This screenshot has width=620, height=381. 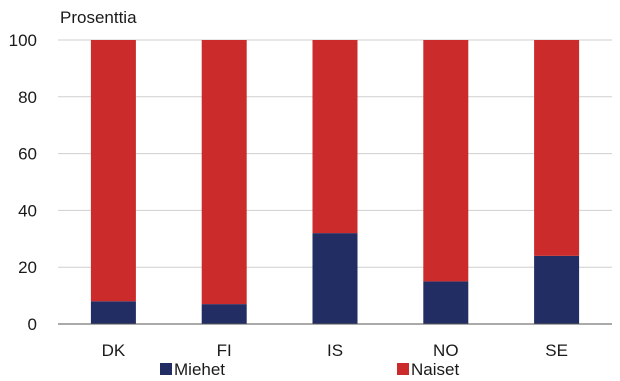 What do you see at coordinates (557, 289) in the screenshot?
I see `bar-se-miehet` at bounding box center [557, 289].